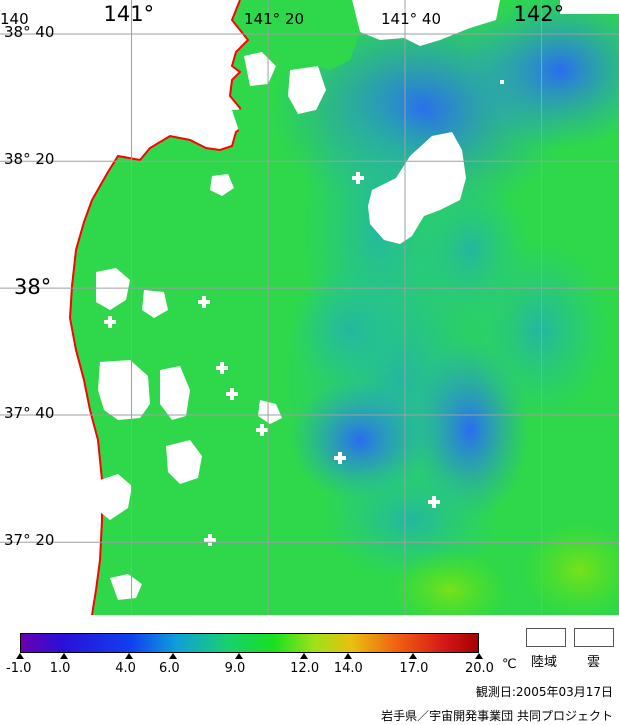 Image resolution: width=619 pixels, height=725 pixels. What do you see at coordinates (546, 637) in the screenshot?
I see `land-legend-swatch` at bounding box center [546, 637].